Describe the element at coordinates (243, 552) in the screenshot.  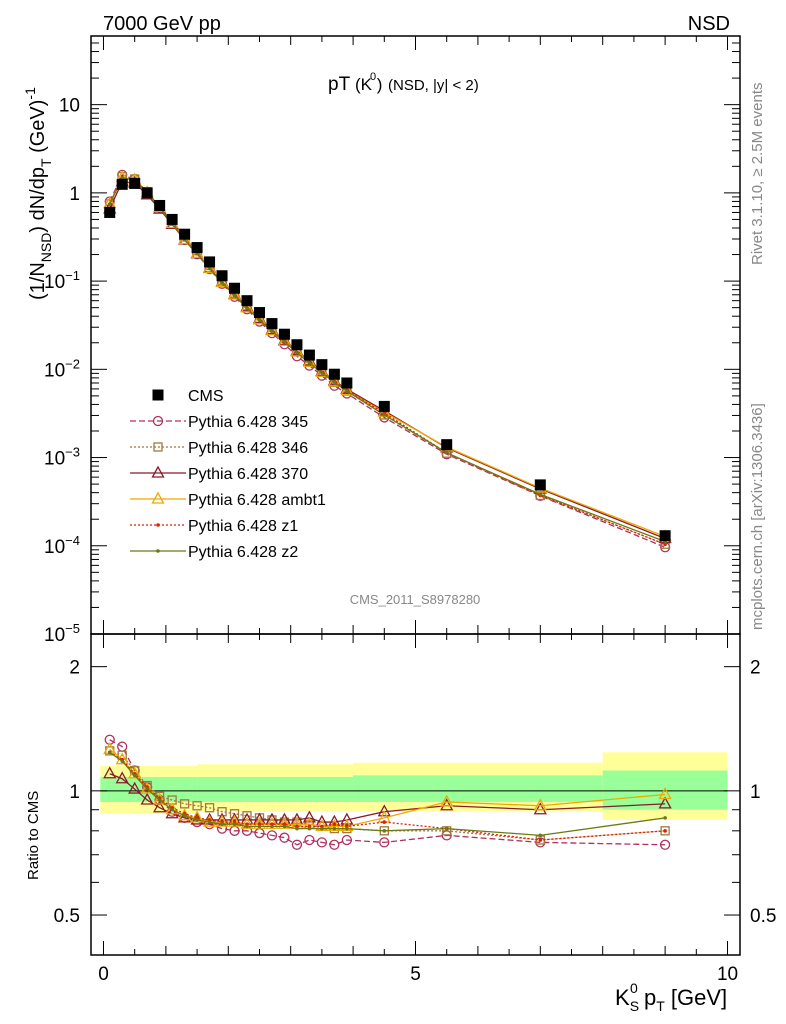
I see `legend-label-z2: Pythia 6.428 z2` at that location.